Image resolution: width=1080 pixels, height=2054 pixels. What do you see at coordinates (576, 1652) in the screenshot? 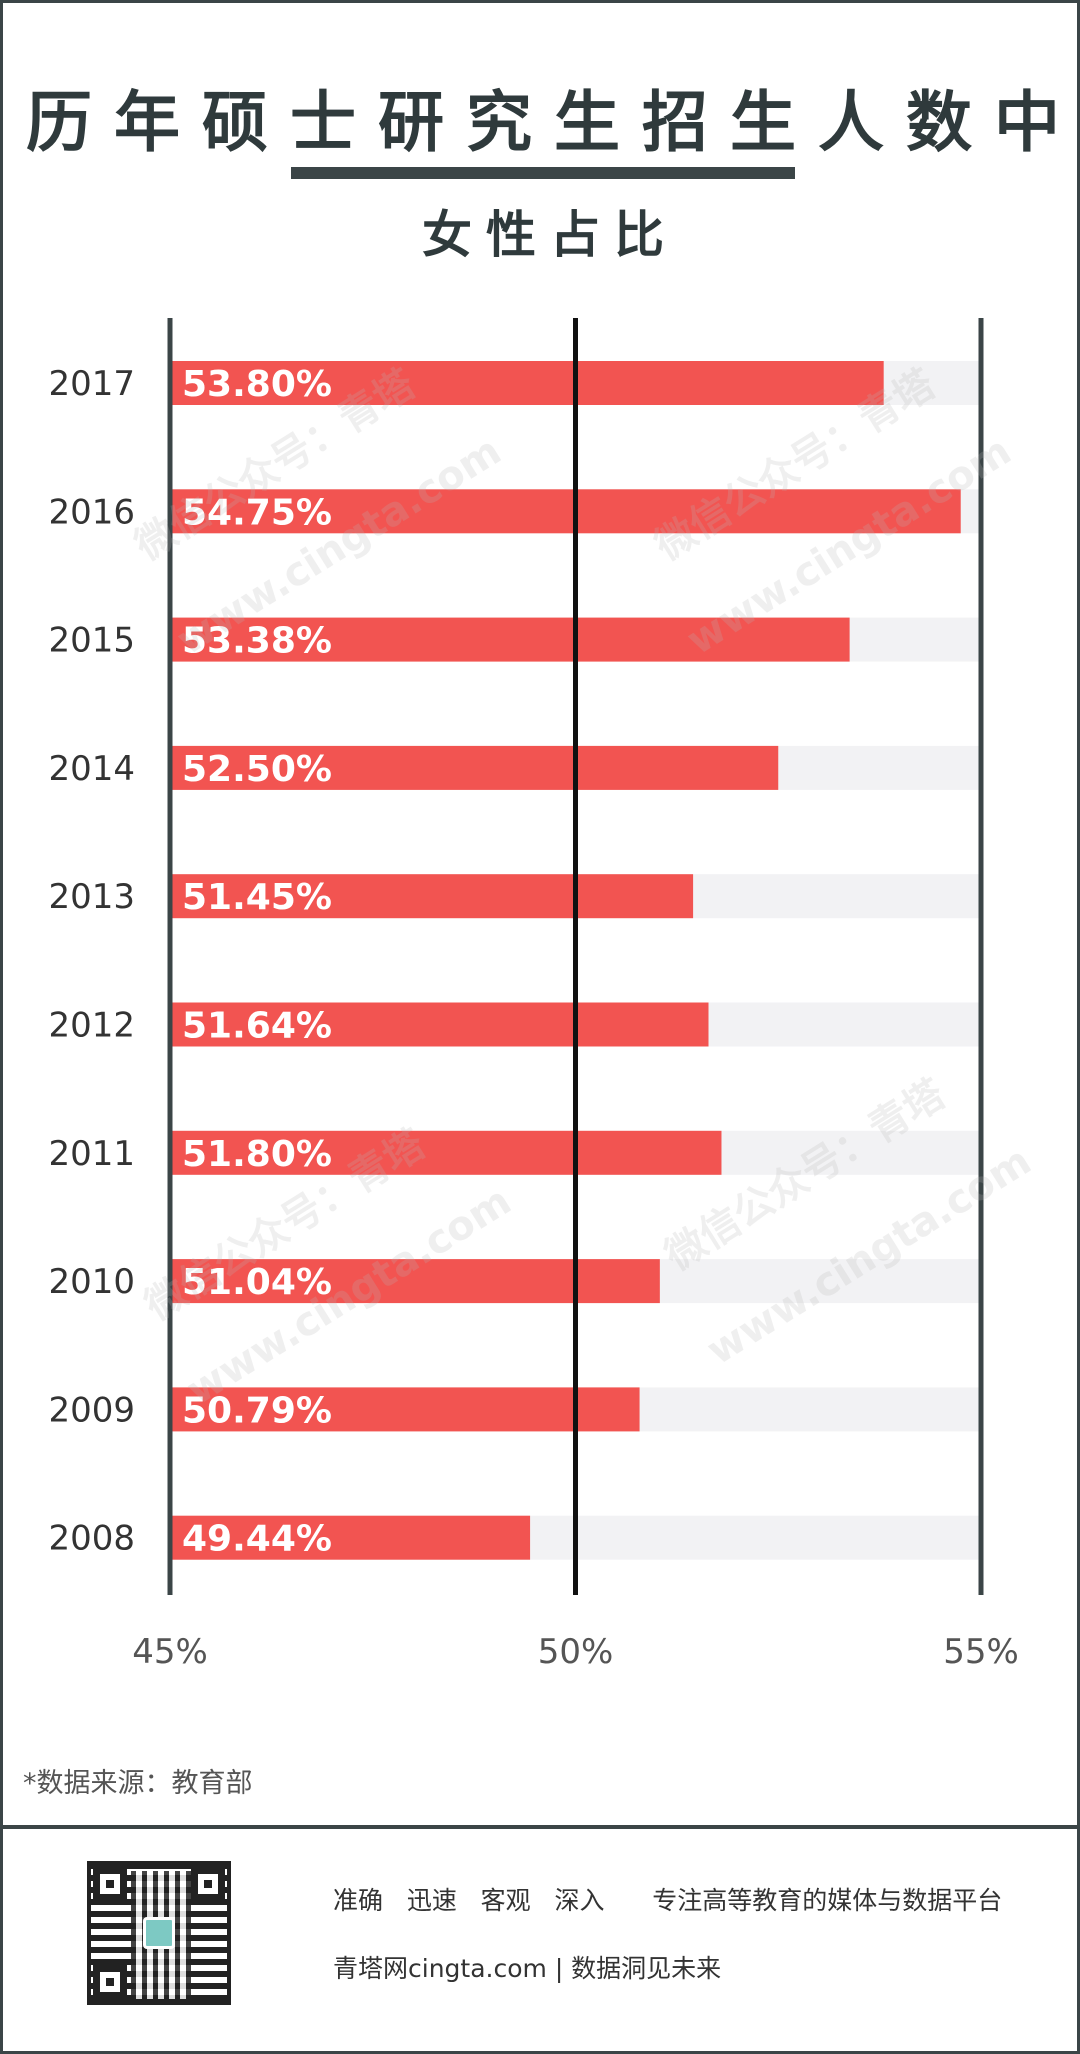
I see `x-tick-label: 50%` at bounding box center [576, 1652].